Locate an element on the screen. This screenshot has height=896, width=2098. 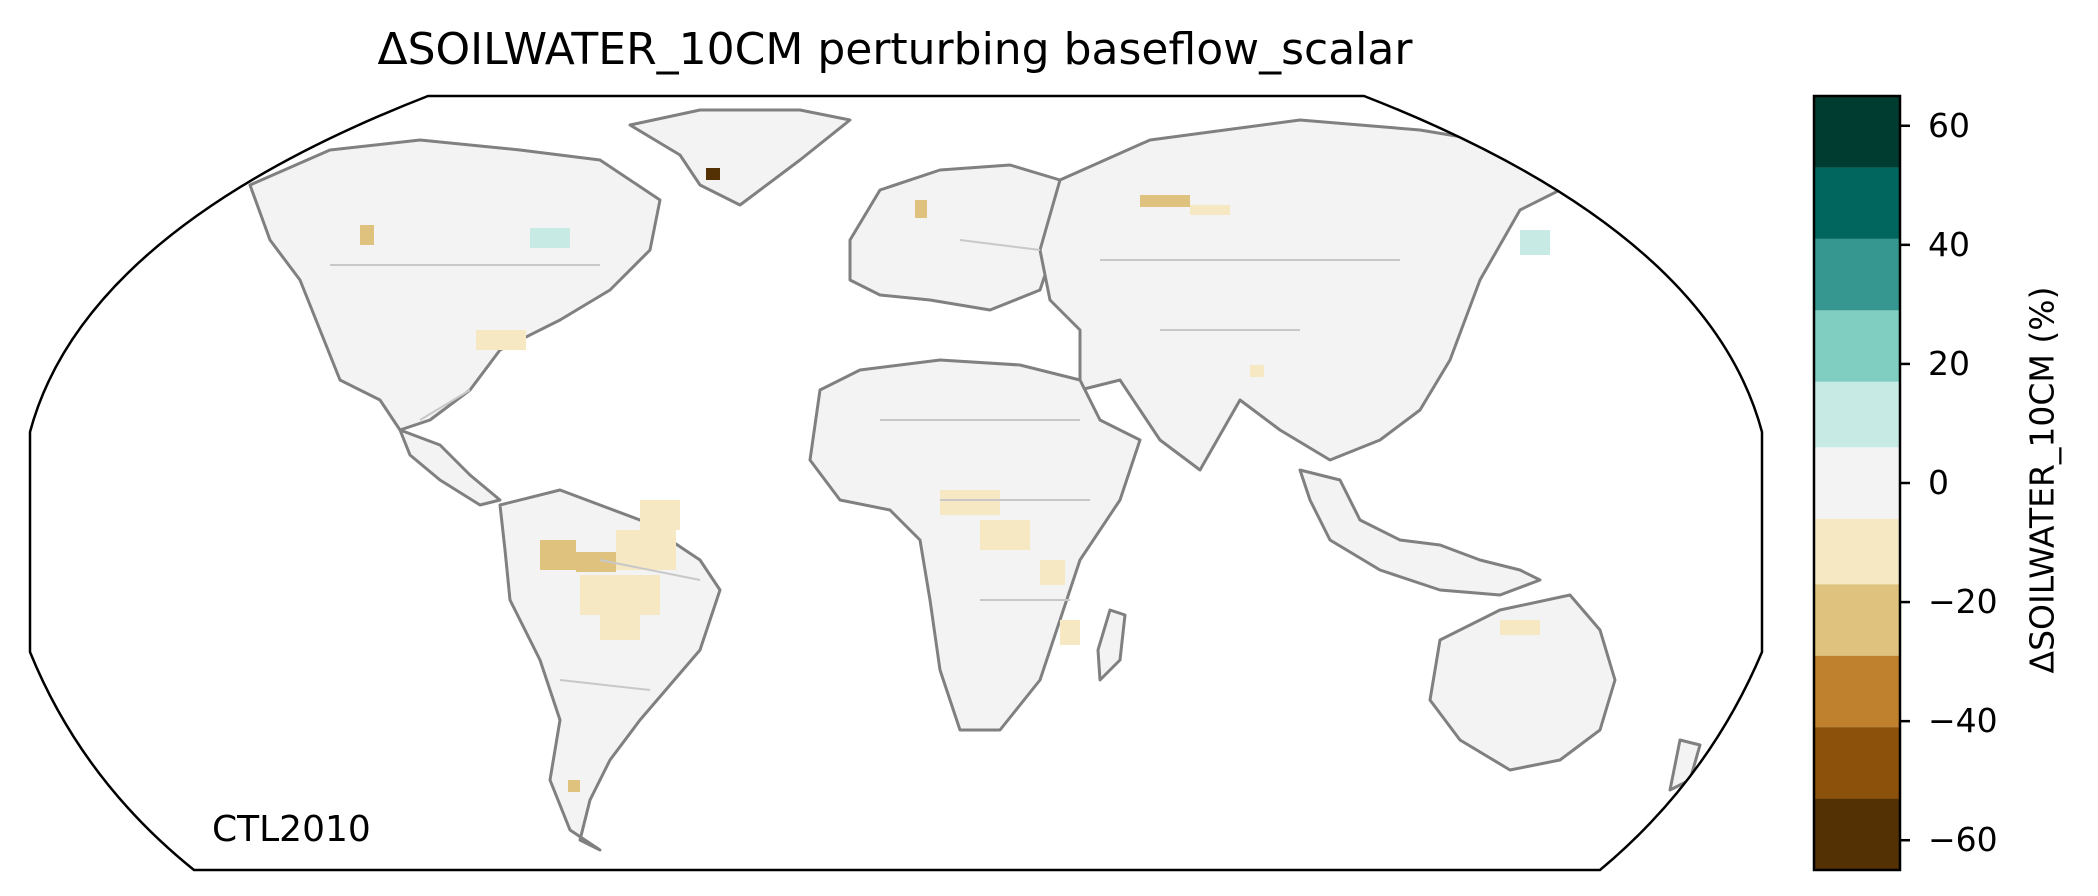
landmass-southeast-asia is located at coordinates (1420, 532).